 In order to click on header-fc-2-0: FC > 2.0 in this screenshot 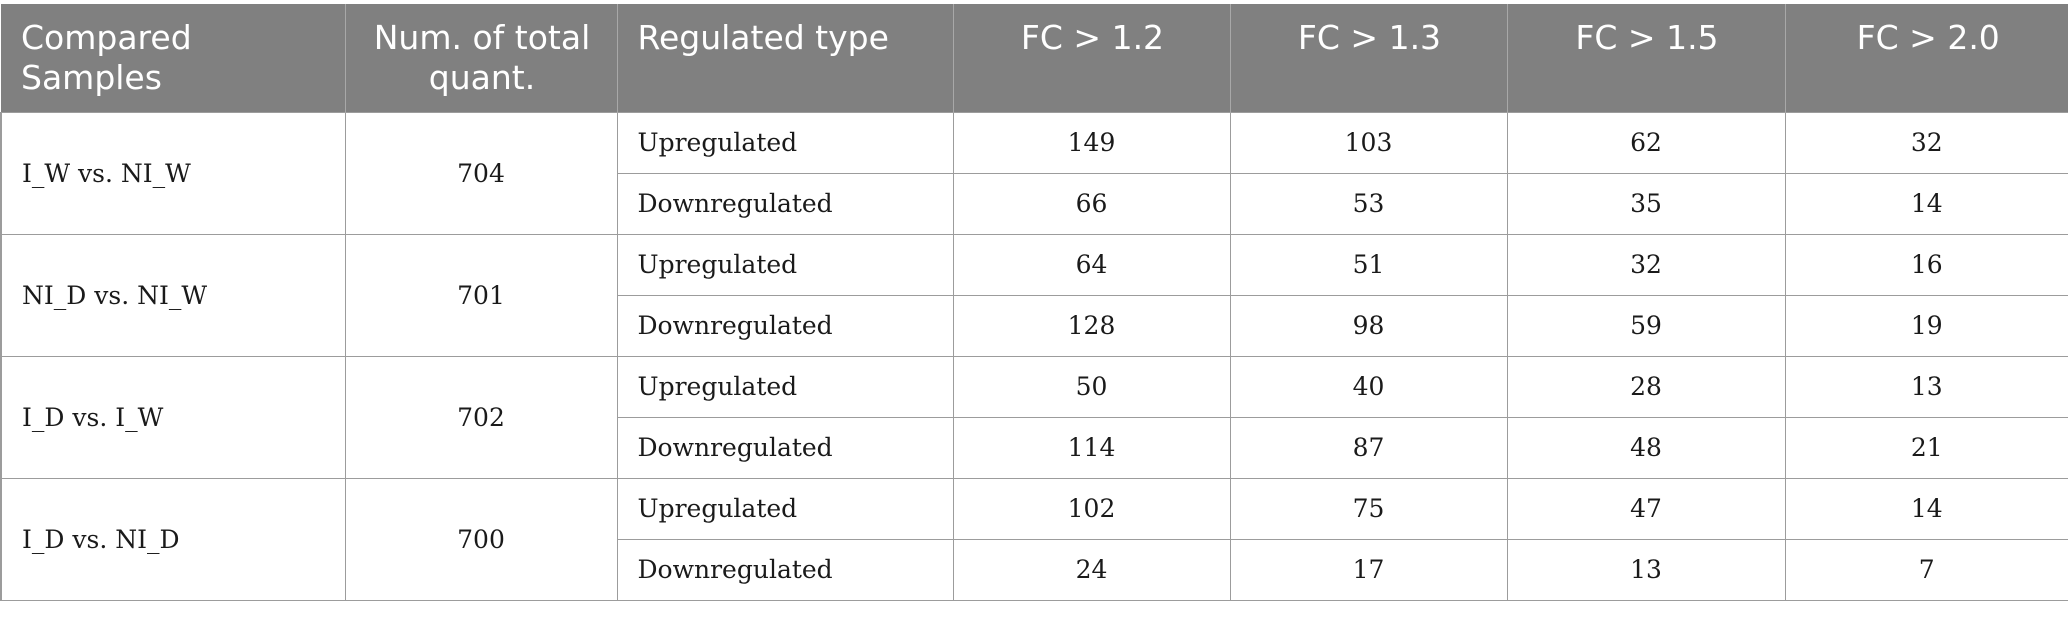, I will do `click(1926, 58)`.